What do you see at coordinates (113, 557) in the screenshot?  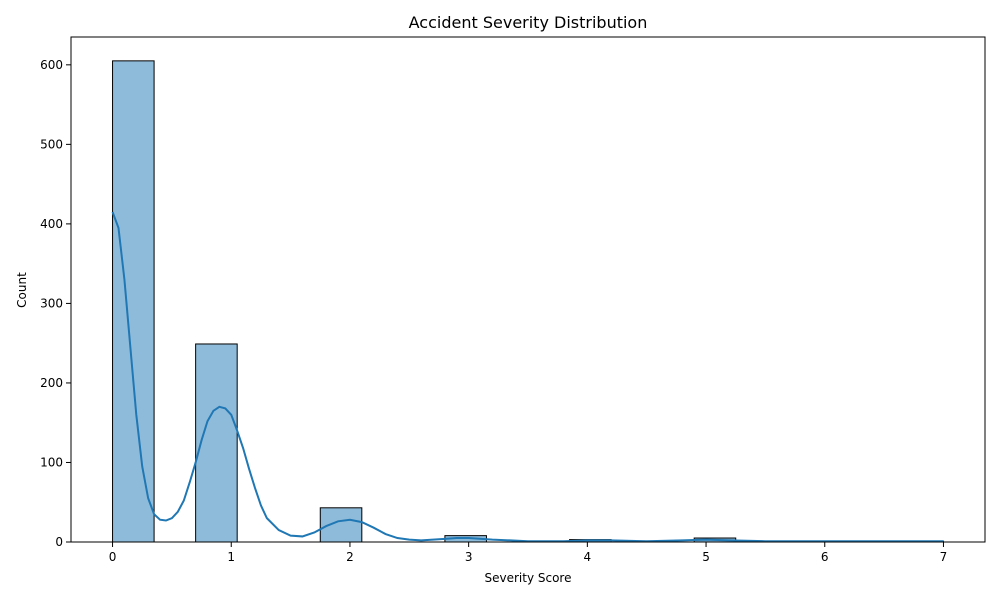 I see `x-tick-label-0: 0` at bounding box center [113, 557].